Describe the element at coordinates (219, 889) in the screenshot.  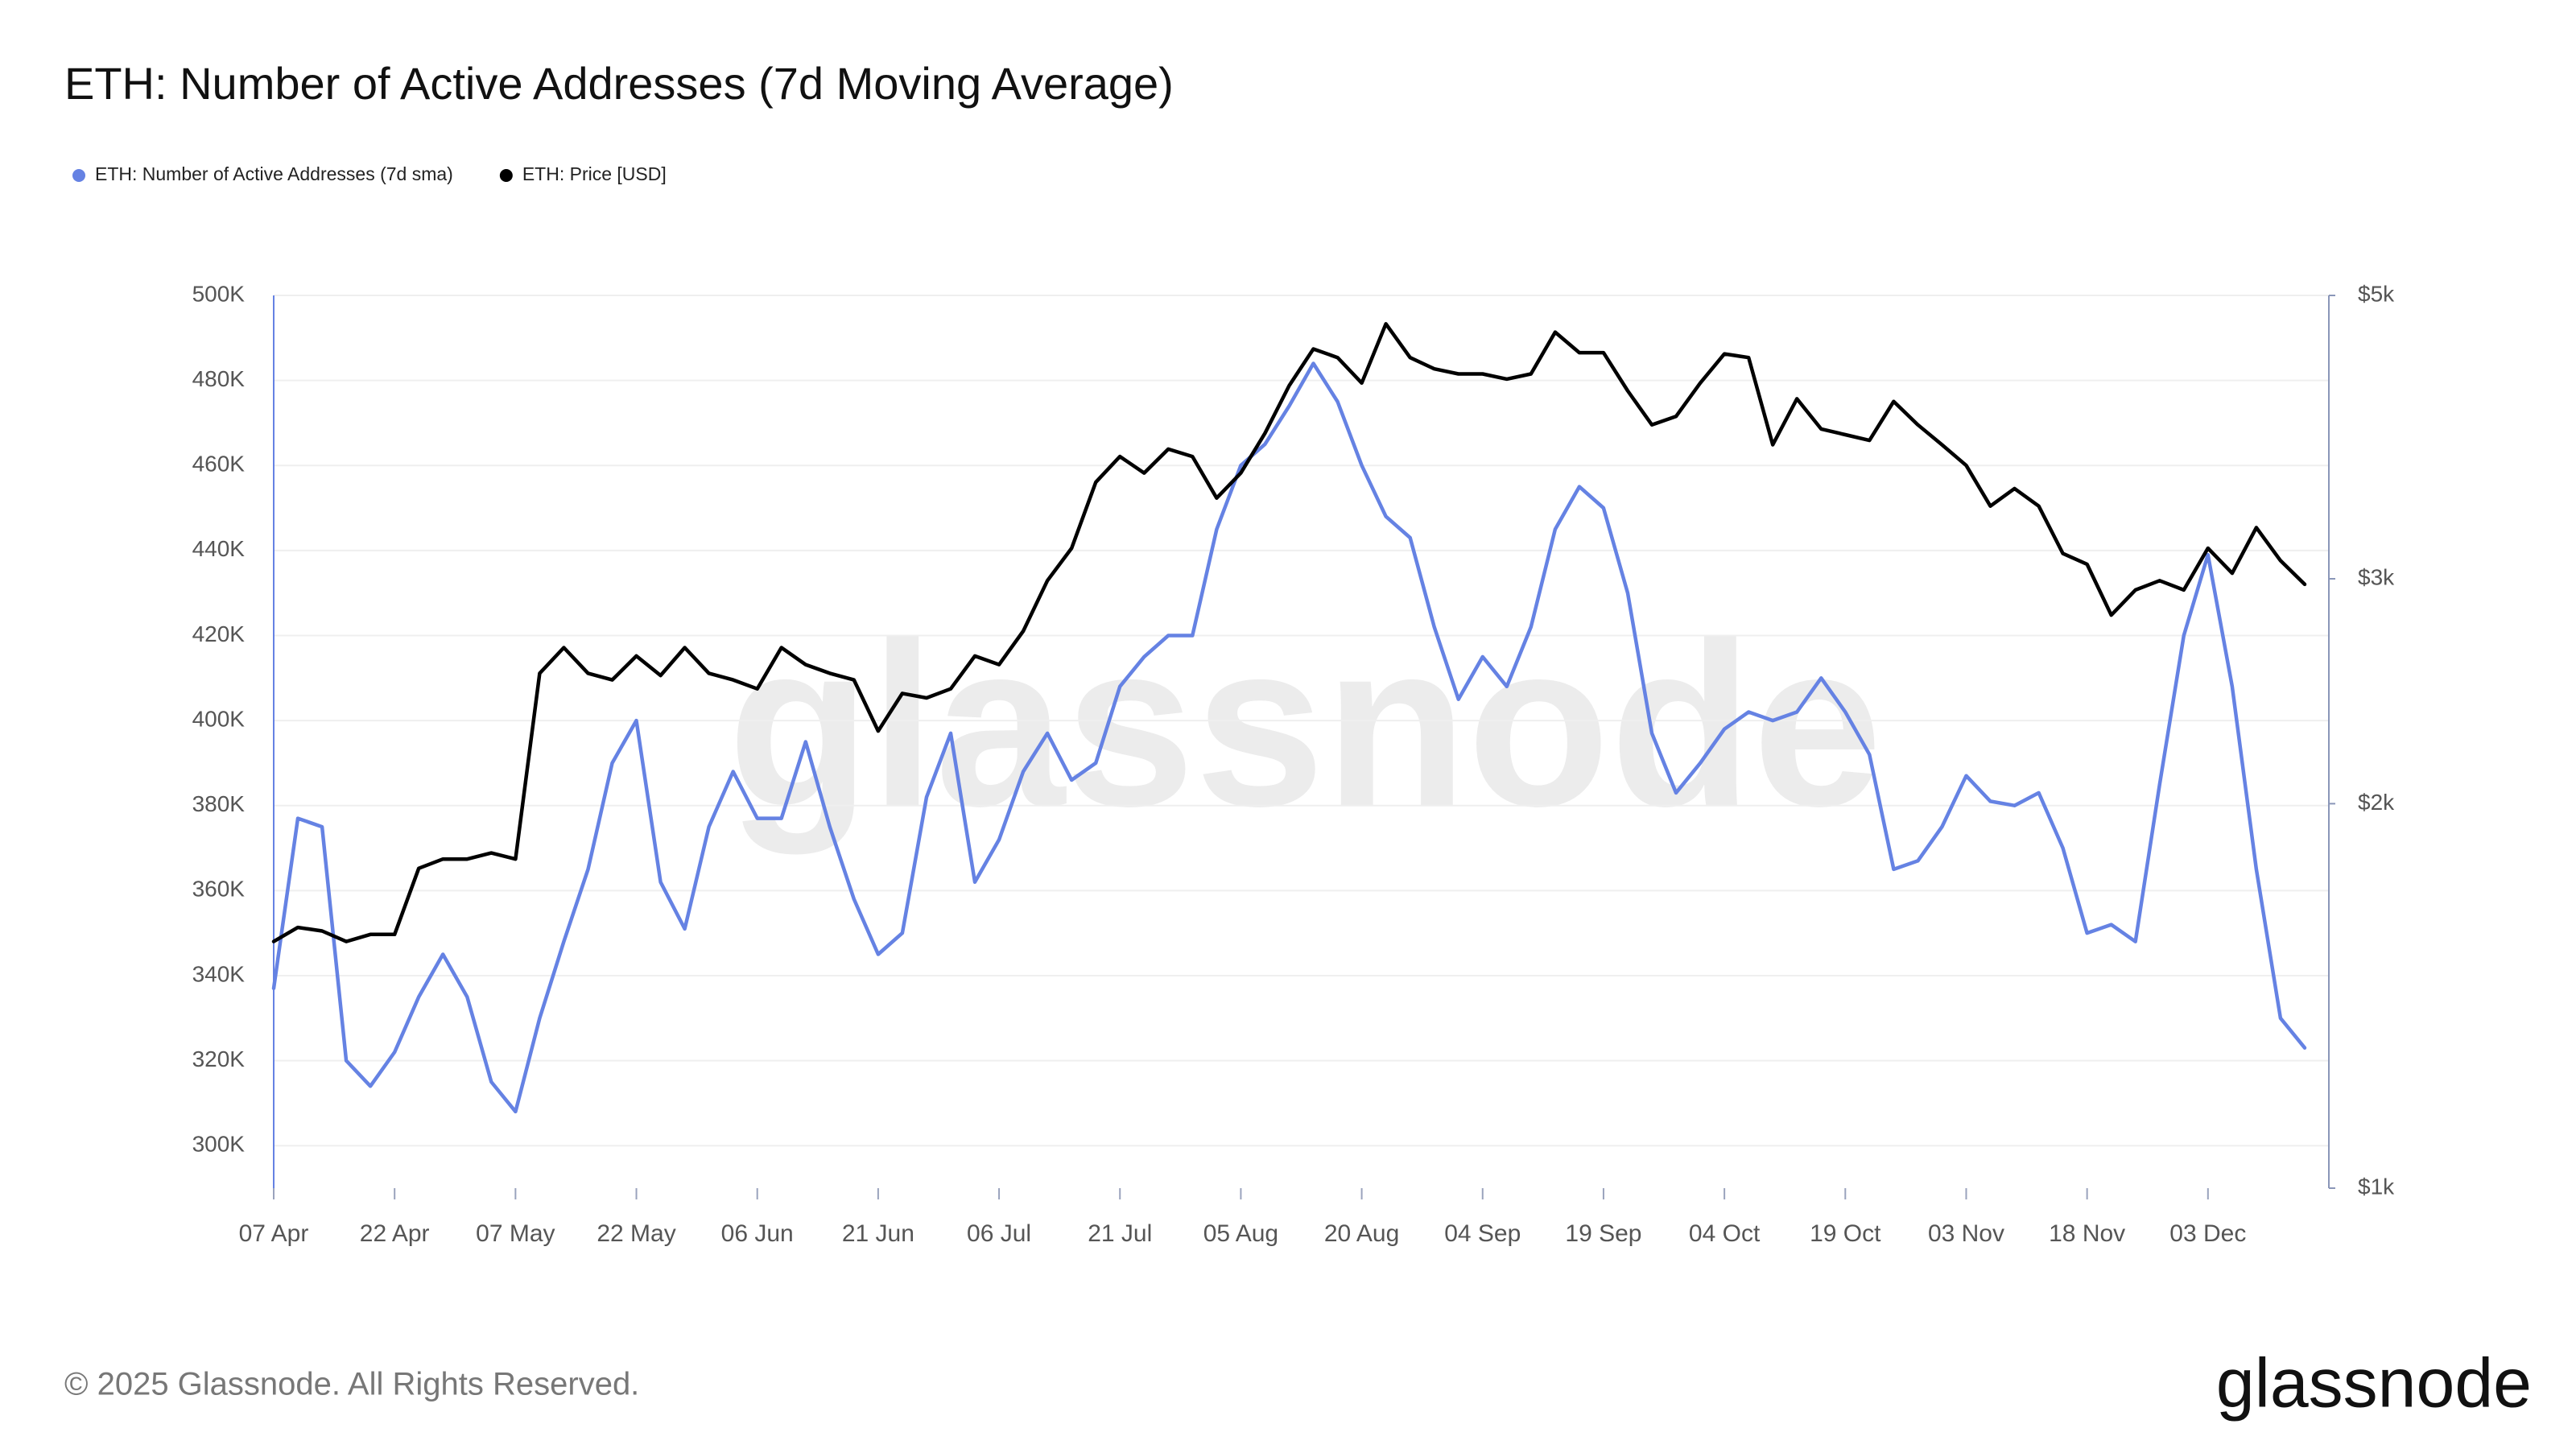
I see `y-tick-label: 360K` at that location.